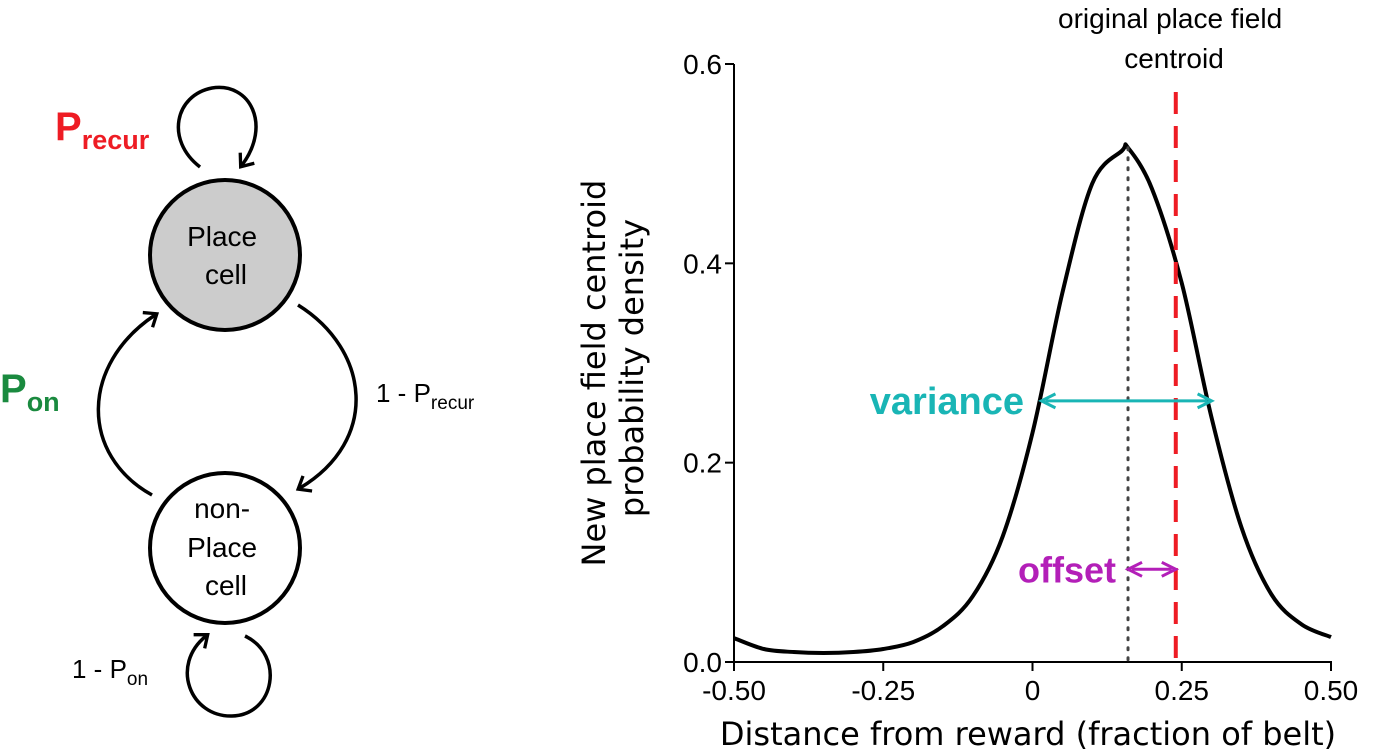  What do you see at coordinates (1047, 401) in the screenshot?
I see `variance-arrow-head-left` at bounding box center [1047, 401].